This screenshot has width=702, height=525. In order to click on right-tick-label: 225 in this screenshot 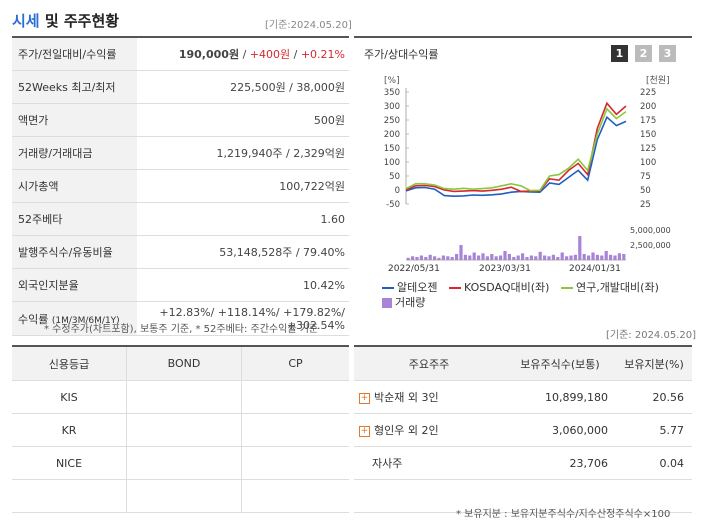, I will do `click(648, 93)`.